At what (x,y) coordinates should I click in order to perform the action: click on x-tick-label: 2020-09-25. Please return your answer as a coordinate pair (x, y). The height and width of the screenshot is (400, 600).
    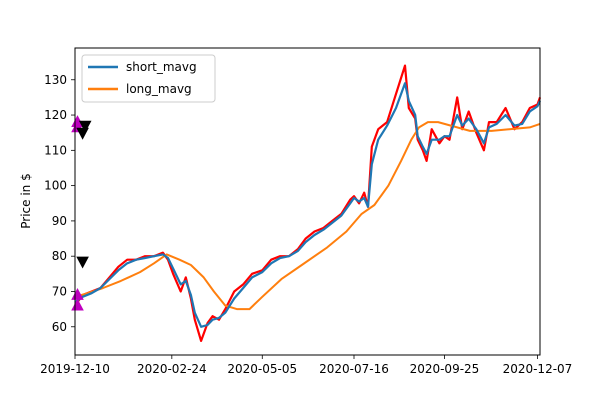
    Looking at the image, I should click on (445, 369).